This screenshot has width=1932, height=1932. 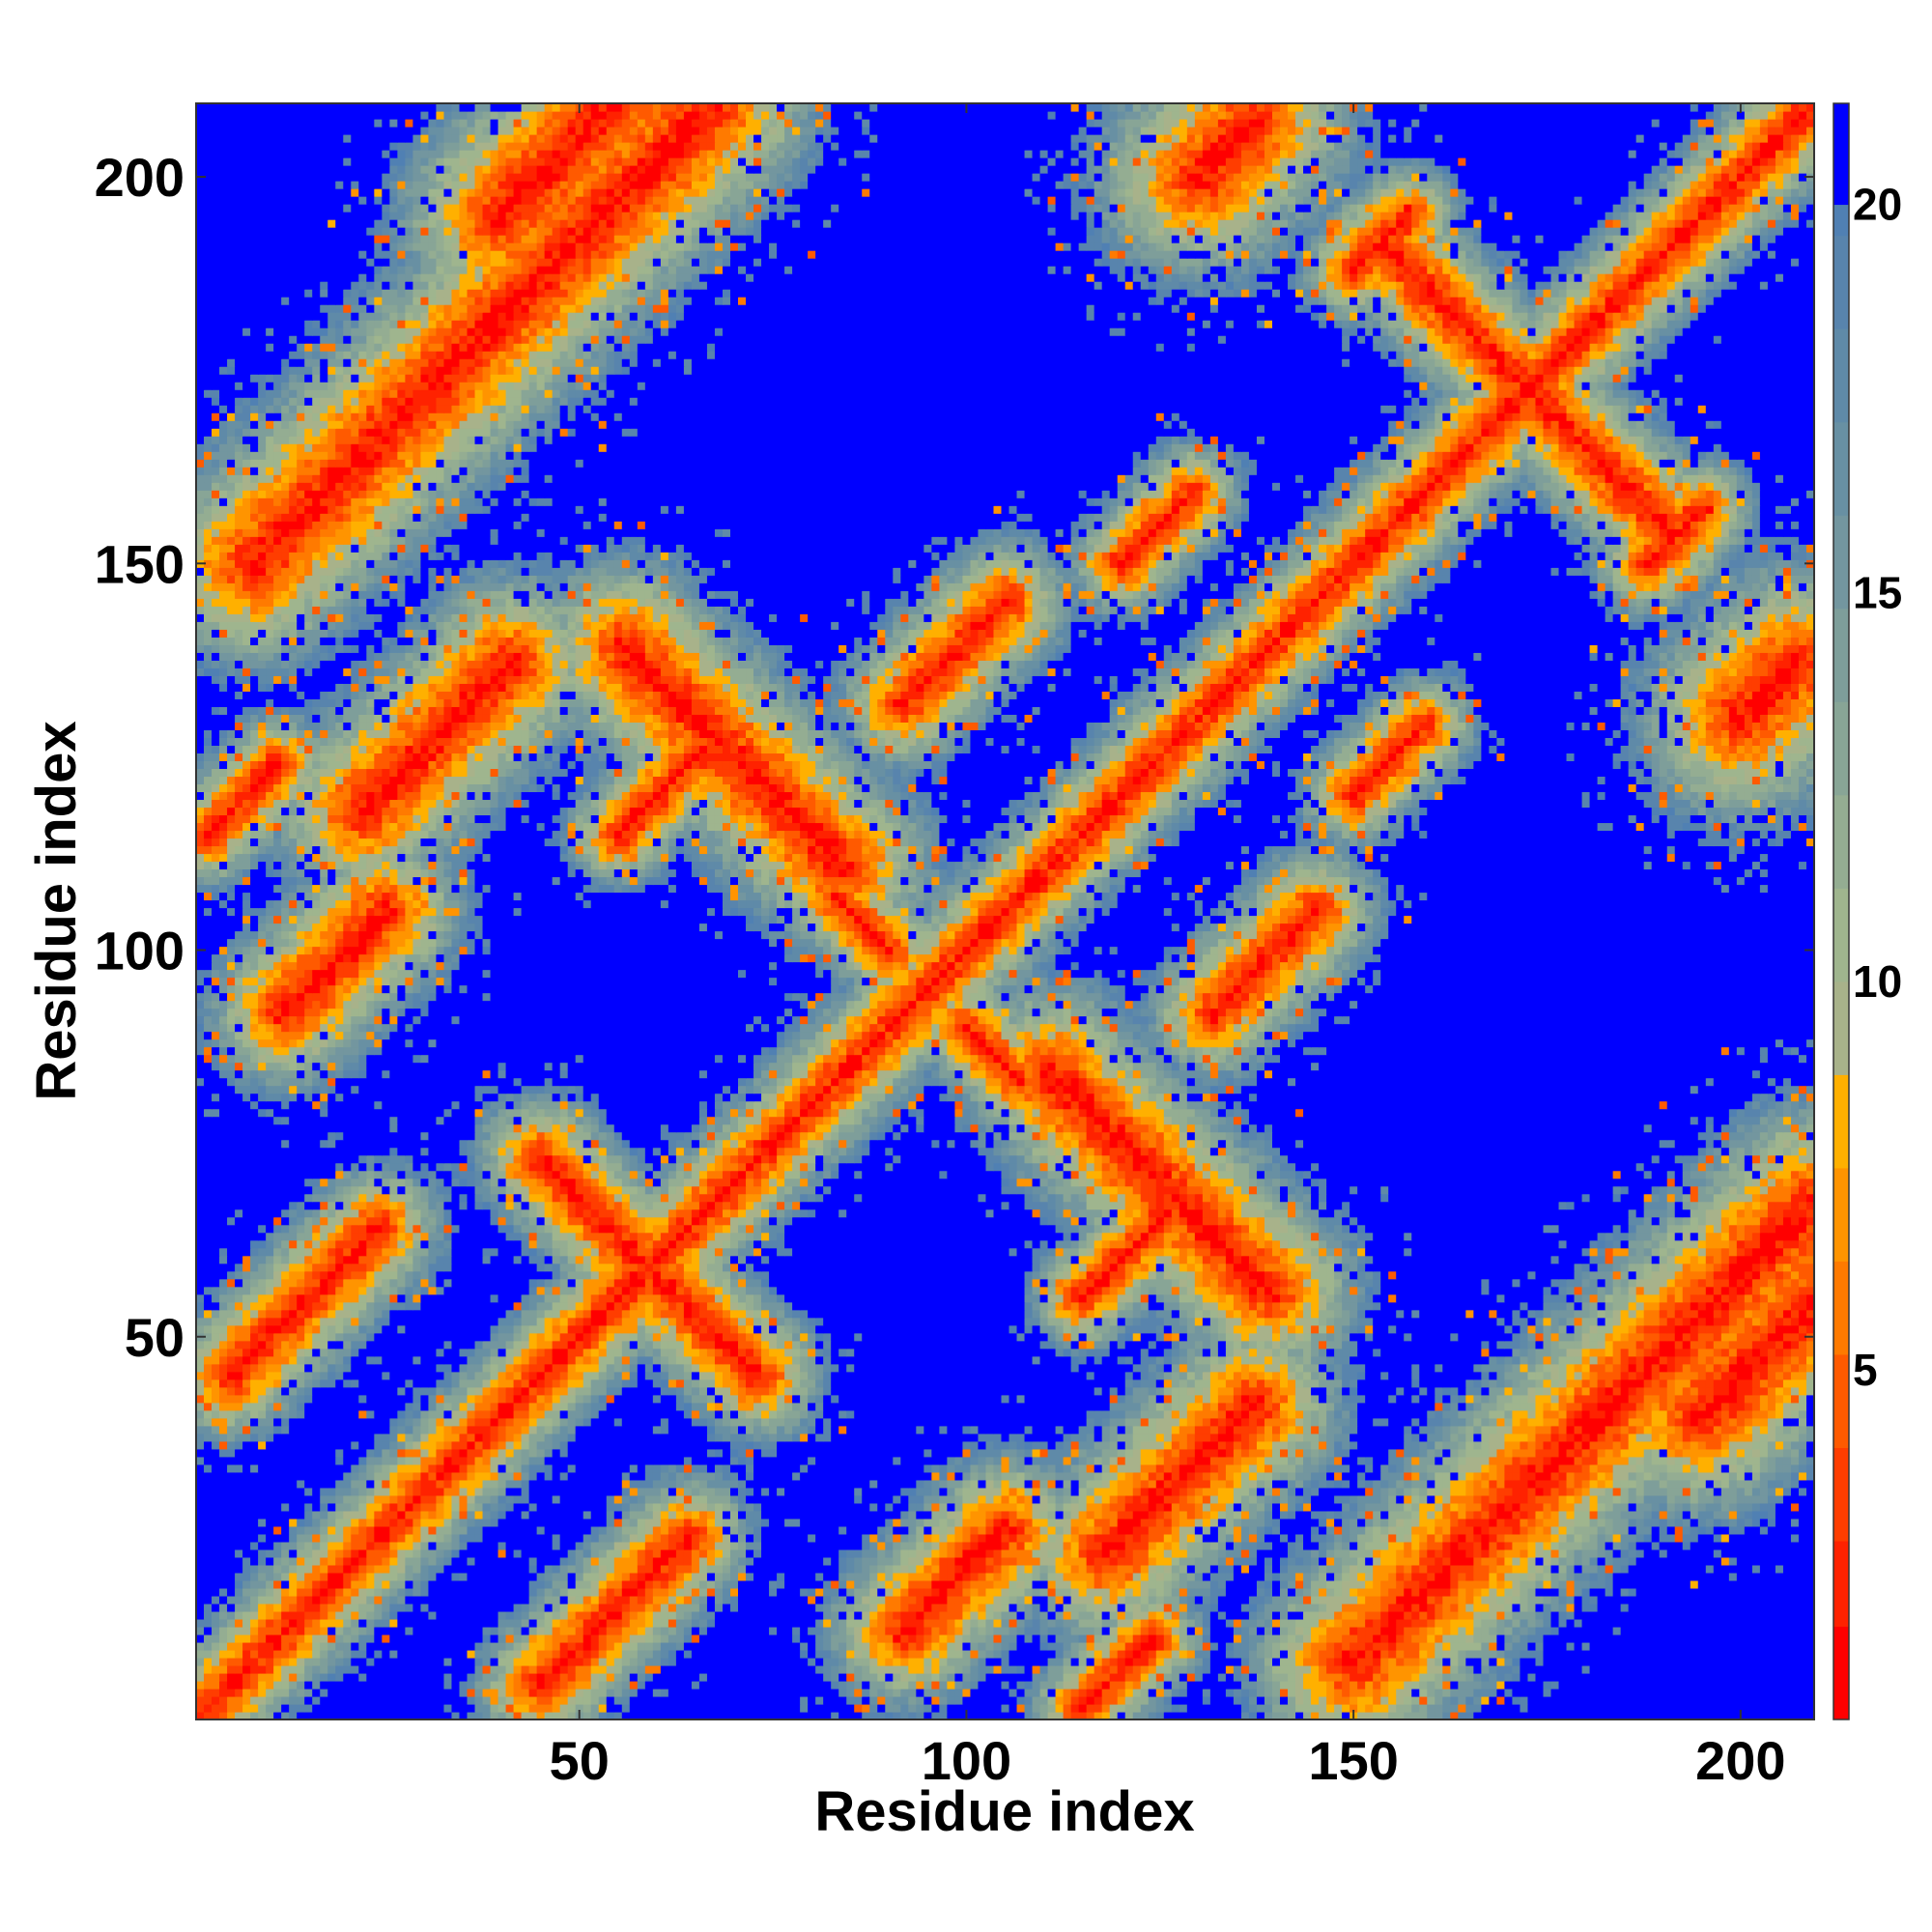 What do you see at coordinates (1005, 1662) in the screenshot?
I see `heatmap-row` at bounding box center [1005, 1662].